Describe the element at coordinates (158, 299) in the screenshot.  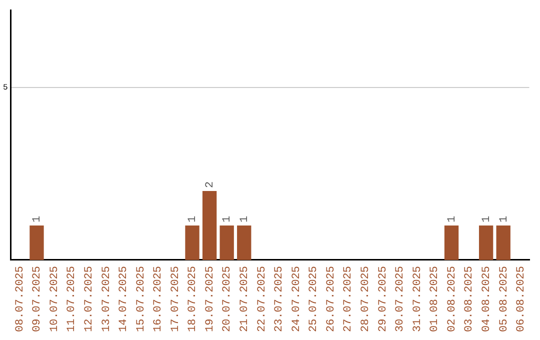
I see `x-tick-label: 16.07.2025` at that location.